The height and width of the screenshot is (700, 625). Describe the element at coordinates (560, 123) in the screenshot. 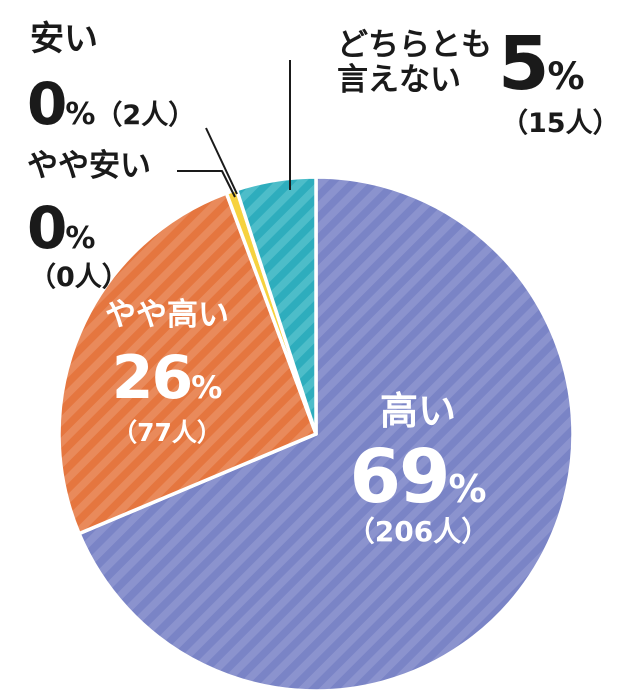

I see `dochiratomo-count: （15人）` at that location.